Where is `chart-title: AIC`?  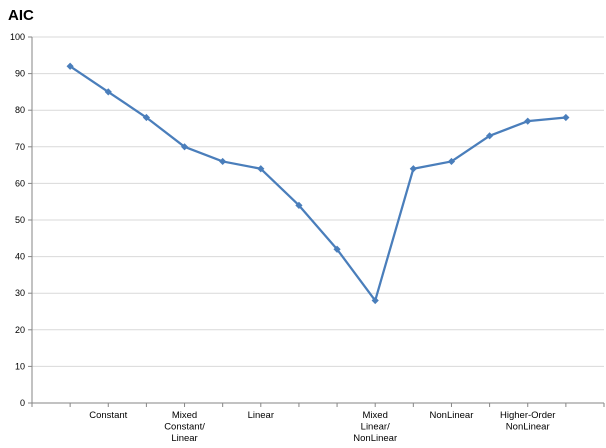
chart-title: AIC is located at coordinates (21, 15).